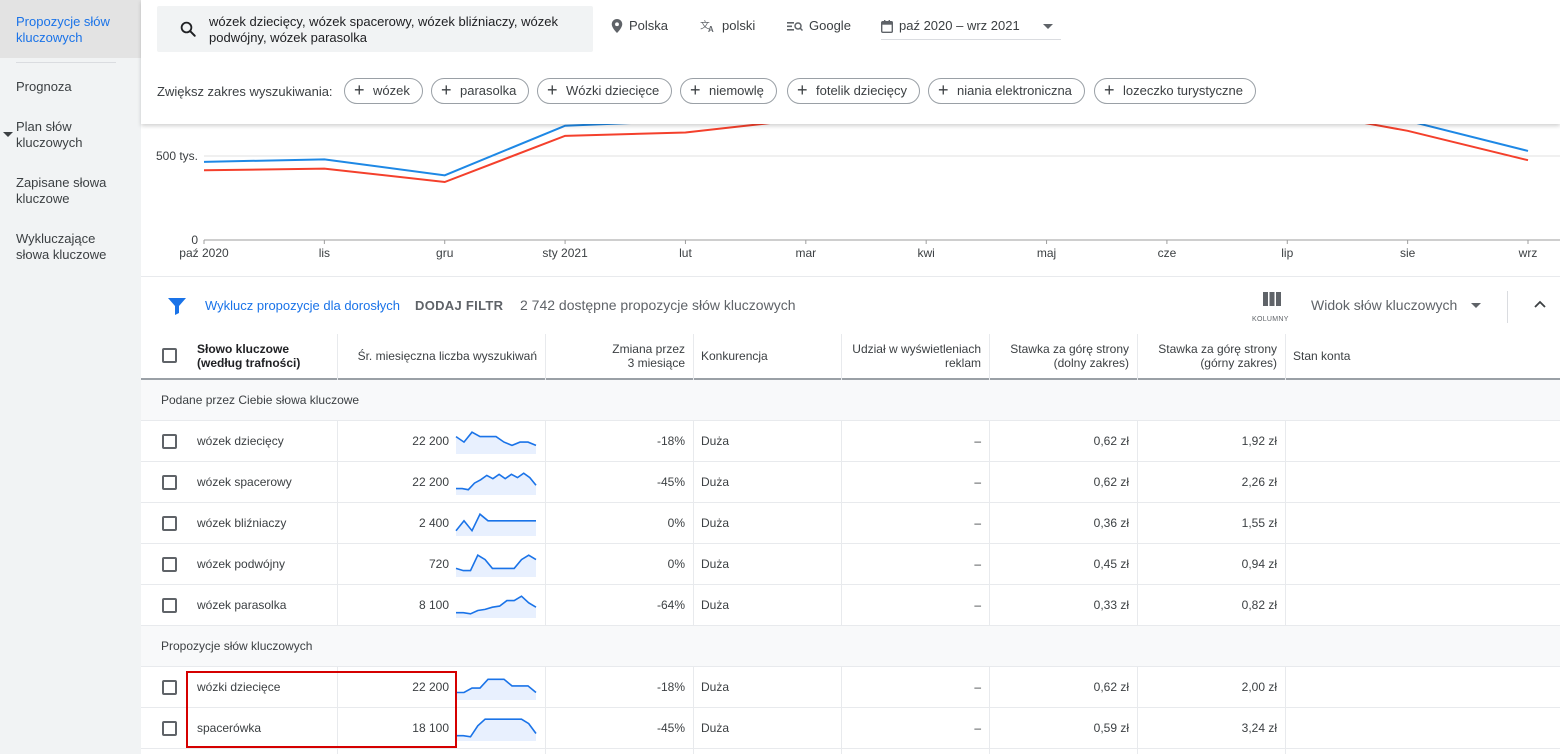  What do you see at coordinates (734, 356) in the screenshot?
I see `header-competition: Konkurencja` at bounding box center [734, 356].